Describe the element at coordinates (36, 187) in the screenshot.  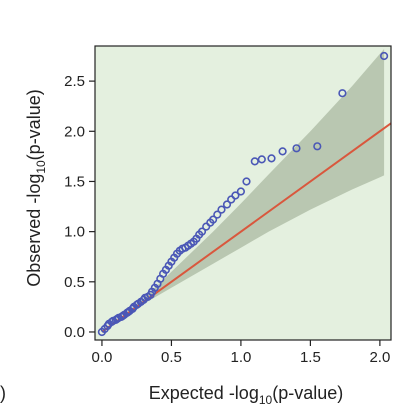
I see `y-axis-title: Observed -log10(p-value)` at that location.